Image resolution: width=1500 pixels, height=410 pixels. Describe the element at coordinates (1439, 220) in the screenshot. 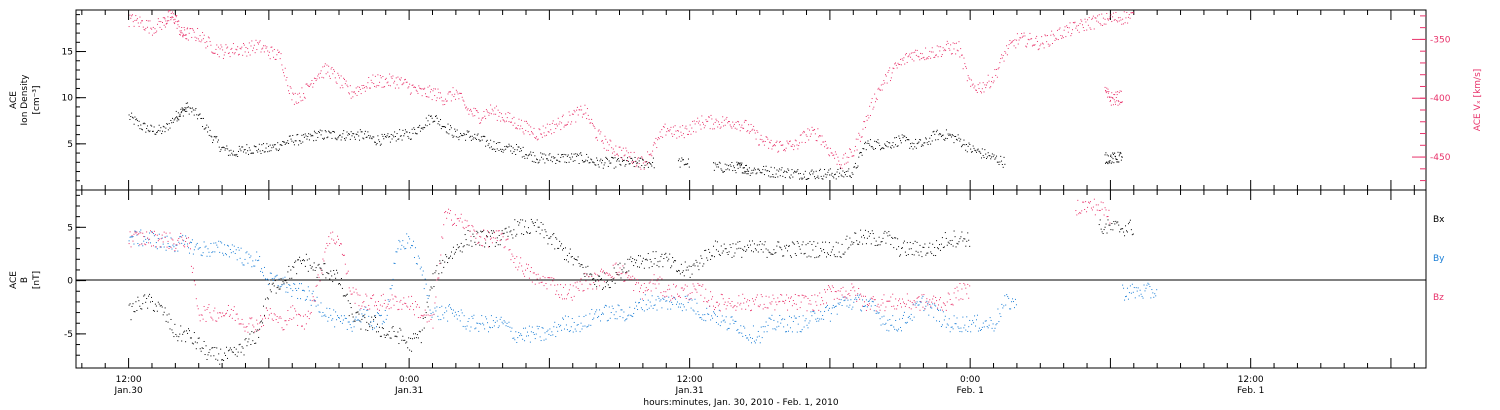

I see `legend-bx: Bx` at that location.